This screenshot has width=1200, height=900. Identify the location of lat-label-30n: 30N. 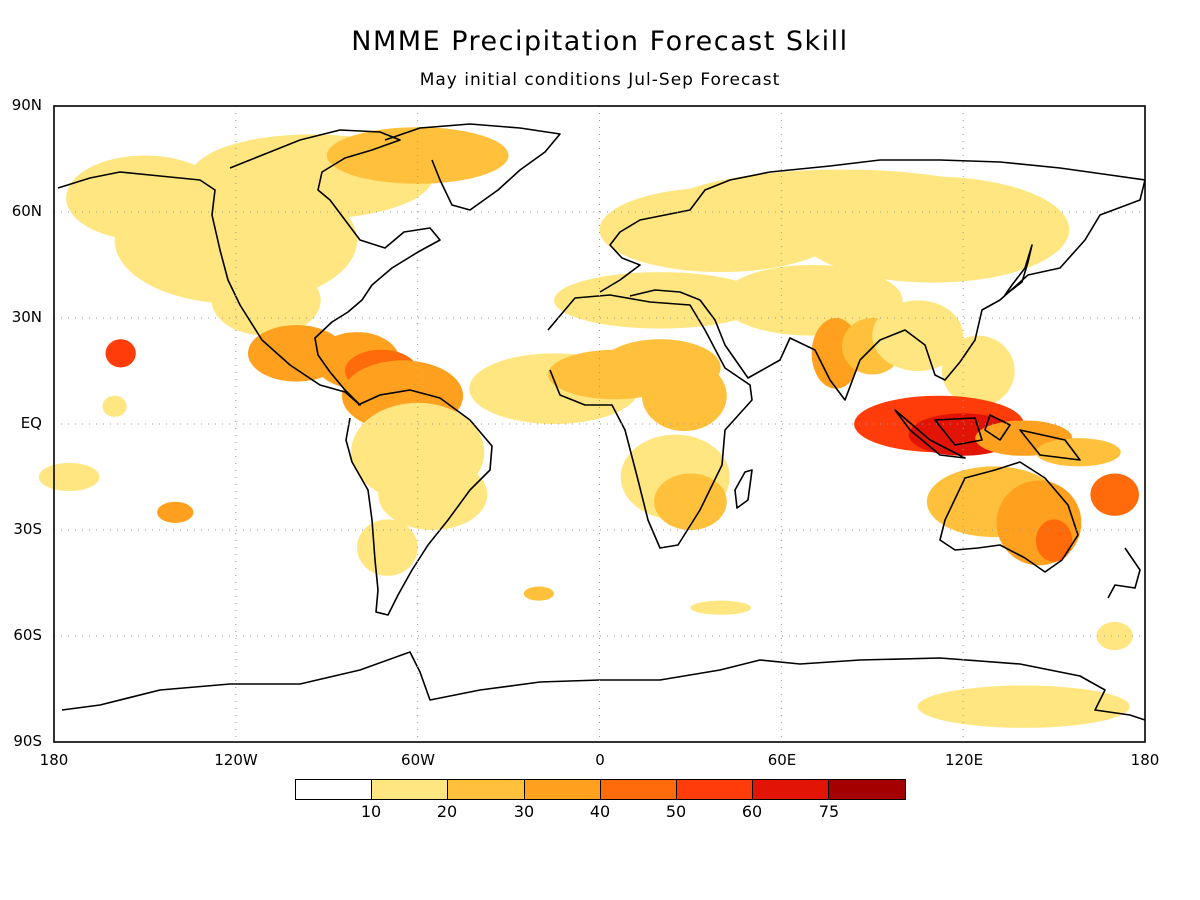
(26, 317).